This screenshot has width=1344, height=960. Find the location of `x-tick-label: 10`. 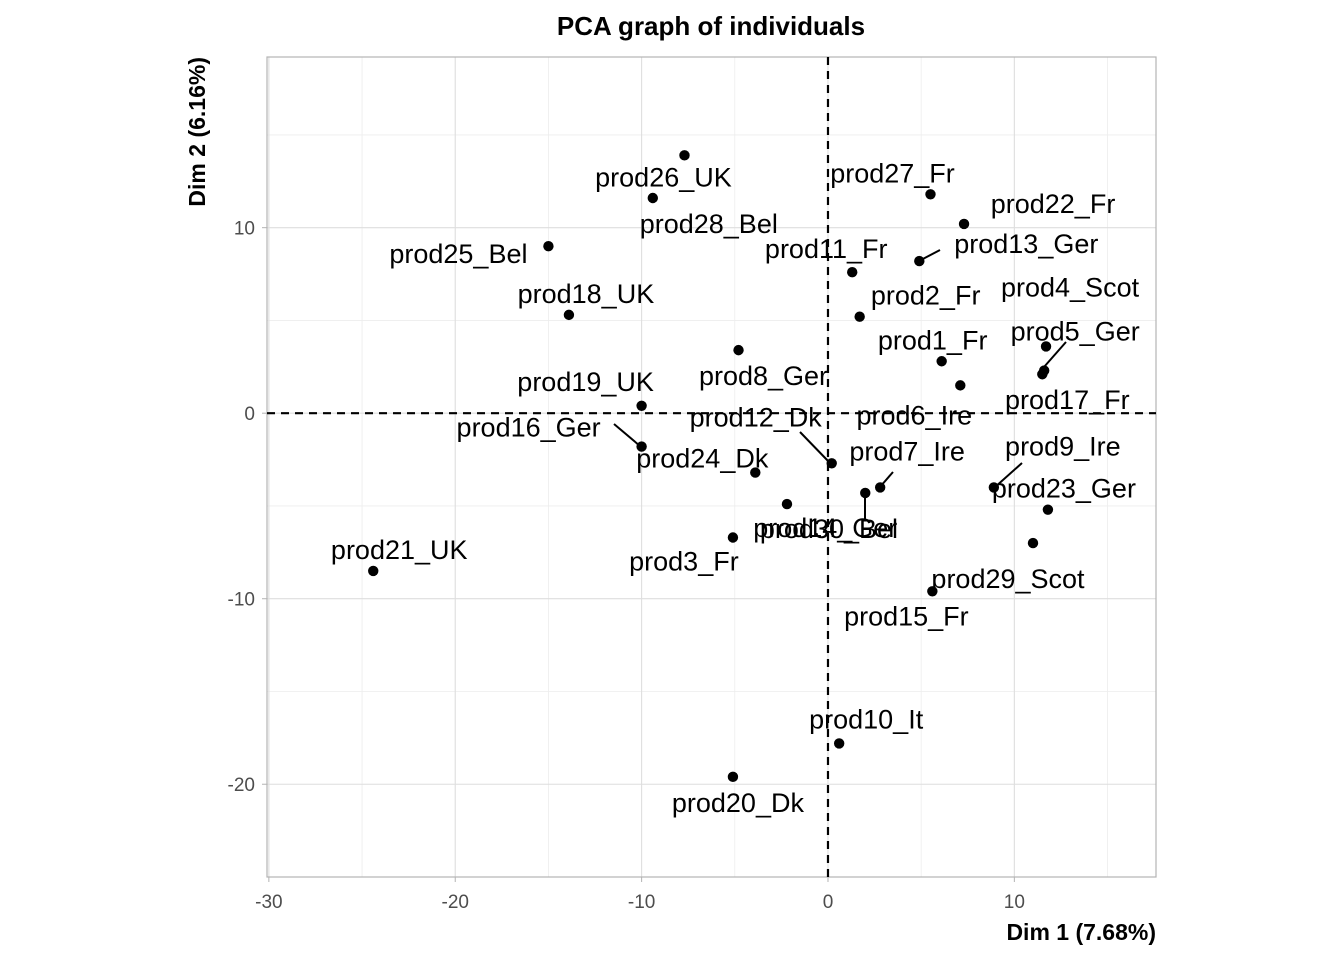

x-tick-label: 10 is located at coordinates (1014, 902).